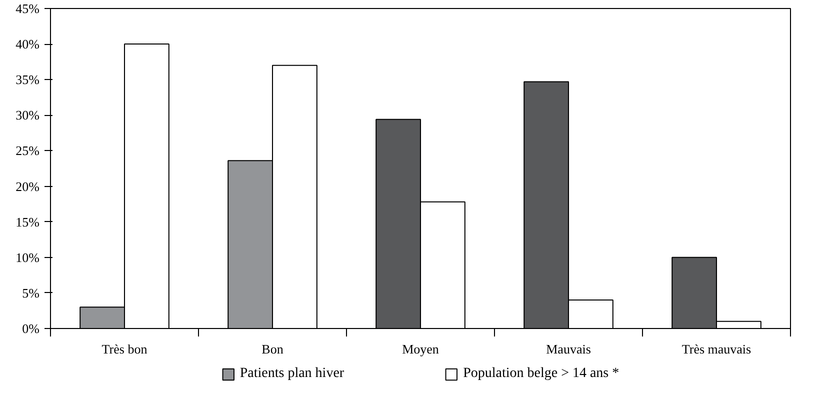  I want to click on y-tick-label: 20%, so click(28, 186).